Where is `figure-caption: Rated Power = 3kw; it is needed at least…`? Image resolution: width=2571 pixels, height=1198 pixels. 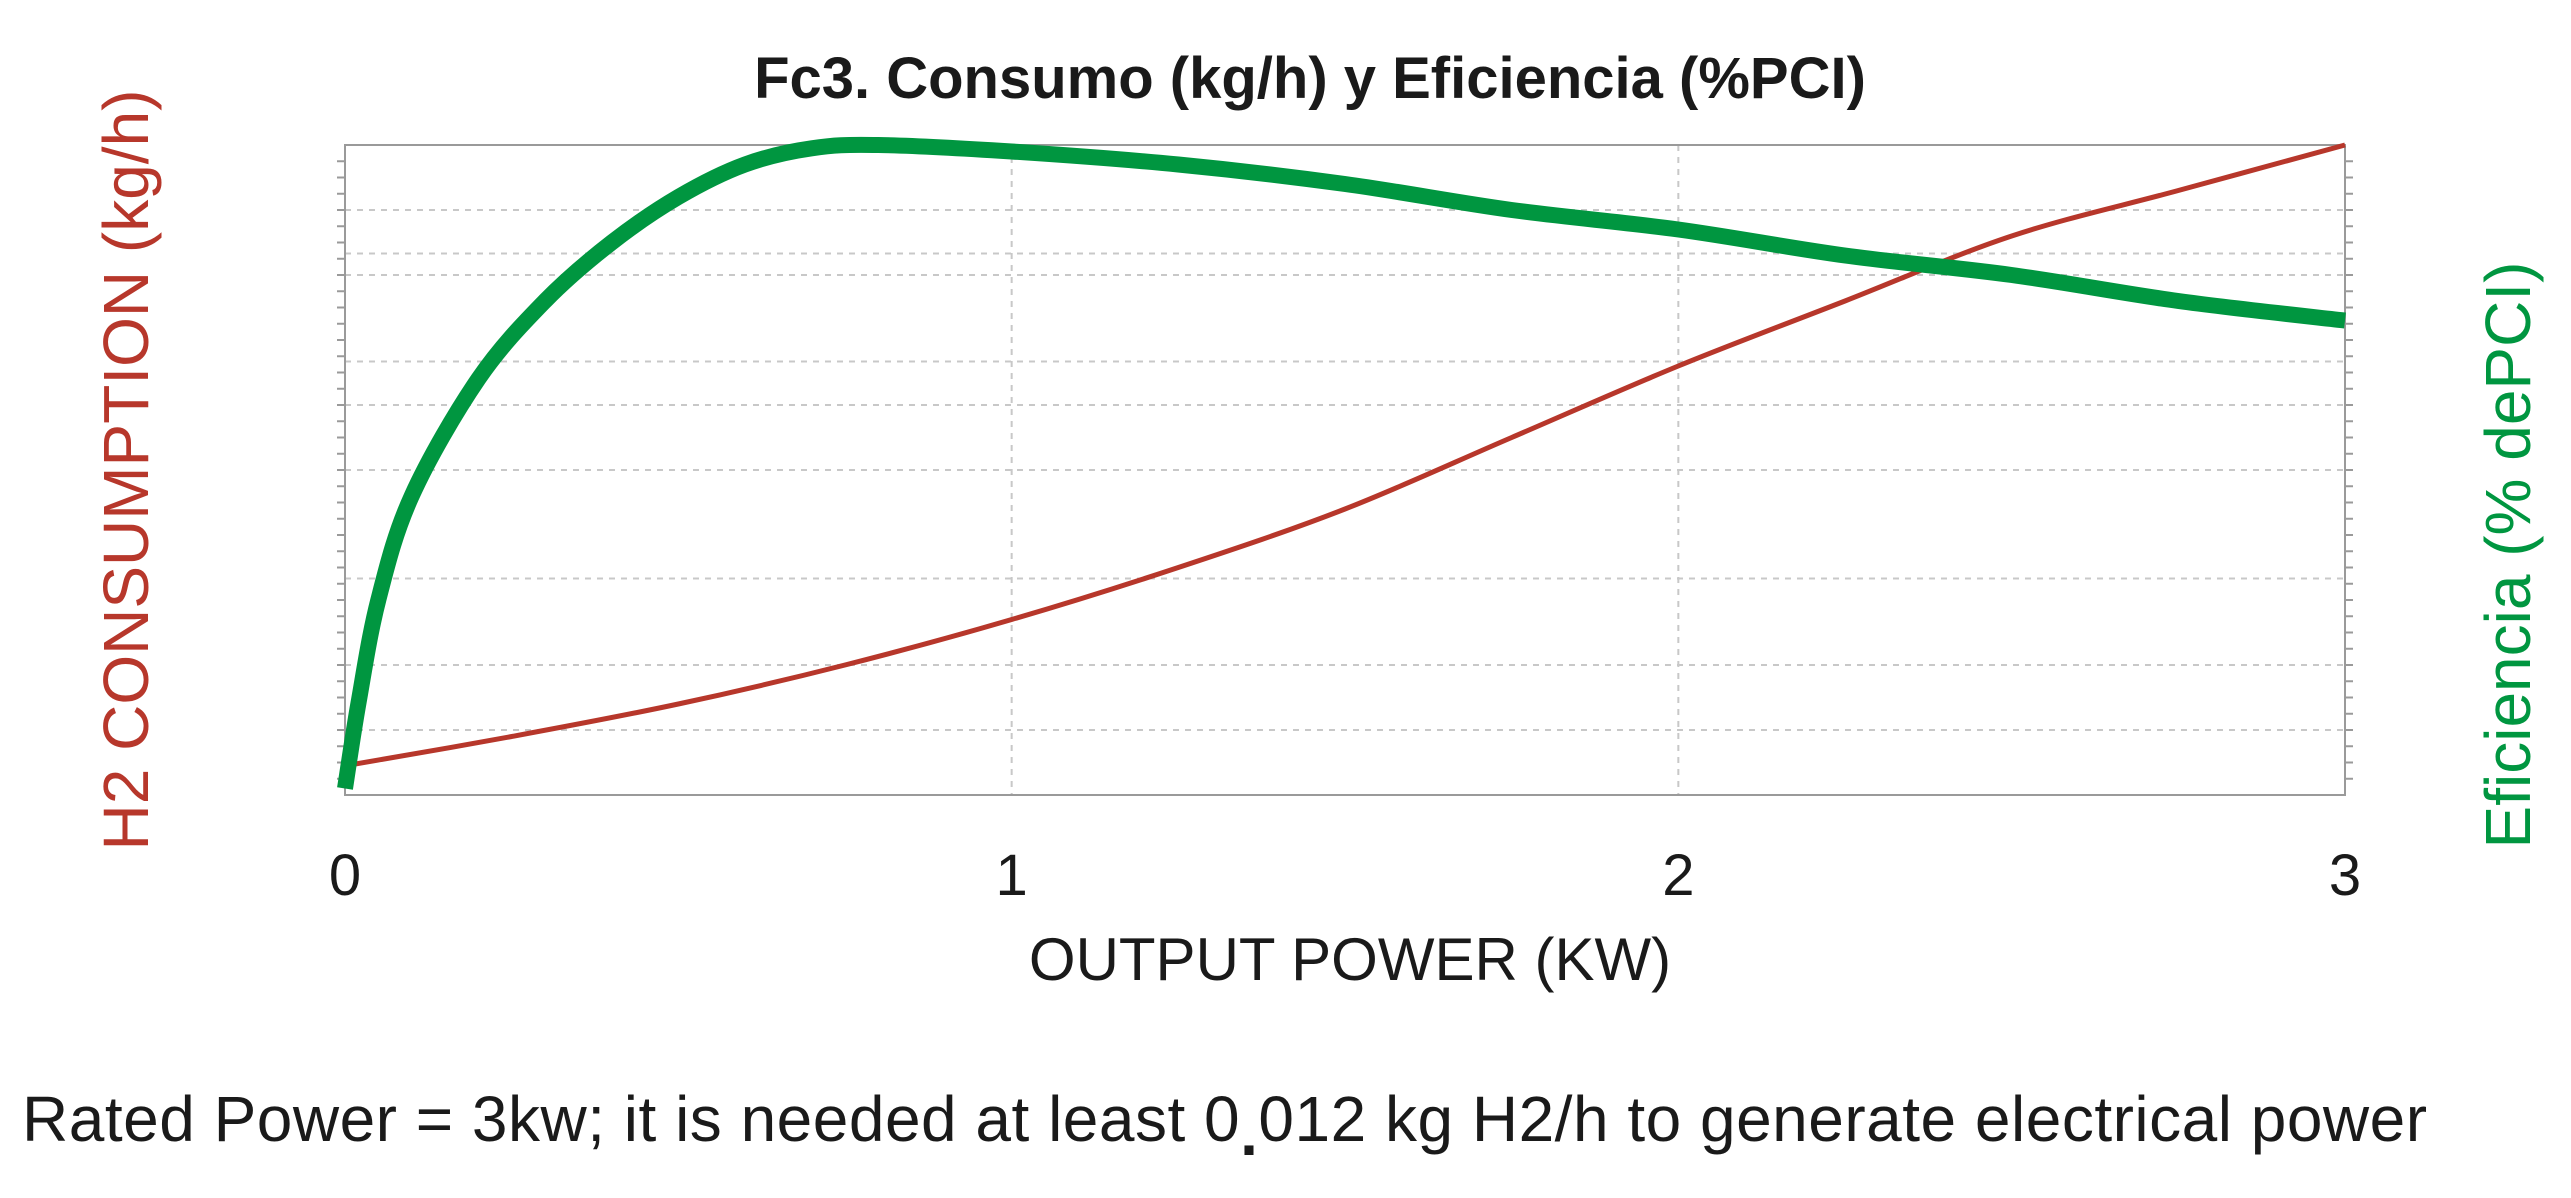
figure-caption: Rated Power = 3kw; it is needed at least… is located at coordinates (1225, 1125).